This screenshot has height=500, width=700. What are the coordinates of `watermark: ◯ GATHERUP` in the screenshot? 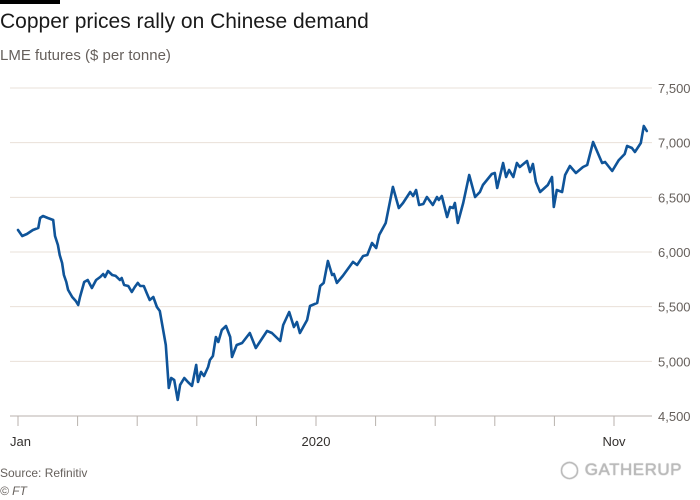 It's located at (621, 470).